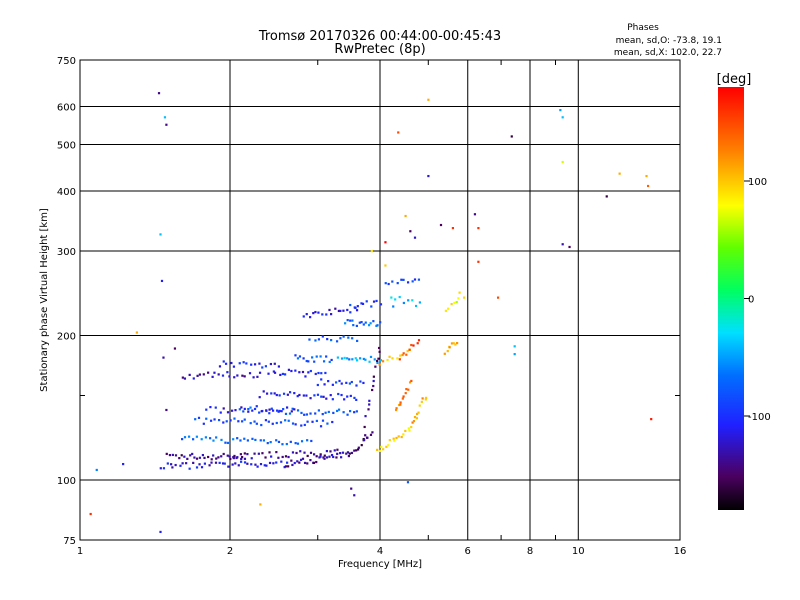  What do you see at coordinates (669, 41) in the screenshot?
I see `phases-mean-o: mean, sd,O: -73.8, 19.1` at bounding box center [669, 41].